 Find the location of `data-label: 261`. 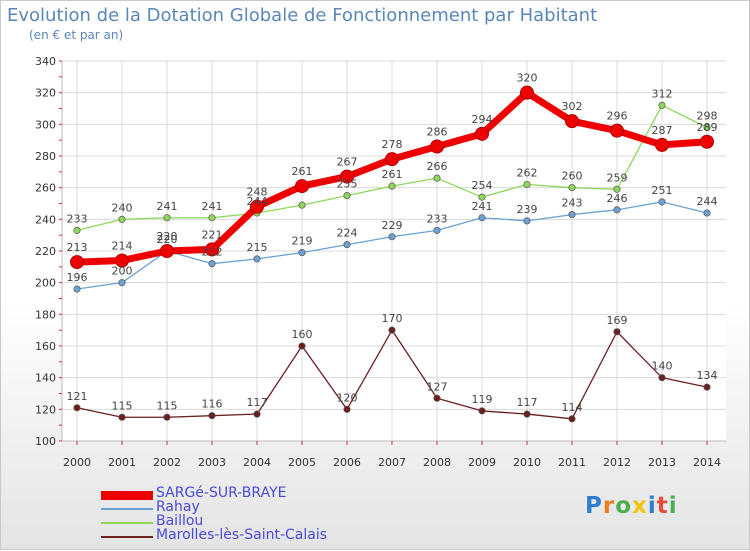

data-label: 261 is located at coordinates (302, 171).